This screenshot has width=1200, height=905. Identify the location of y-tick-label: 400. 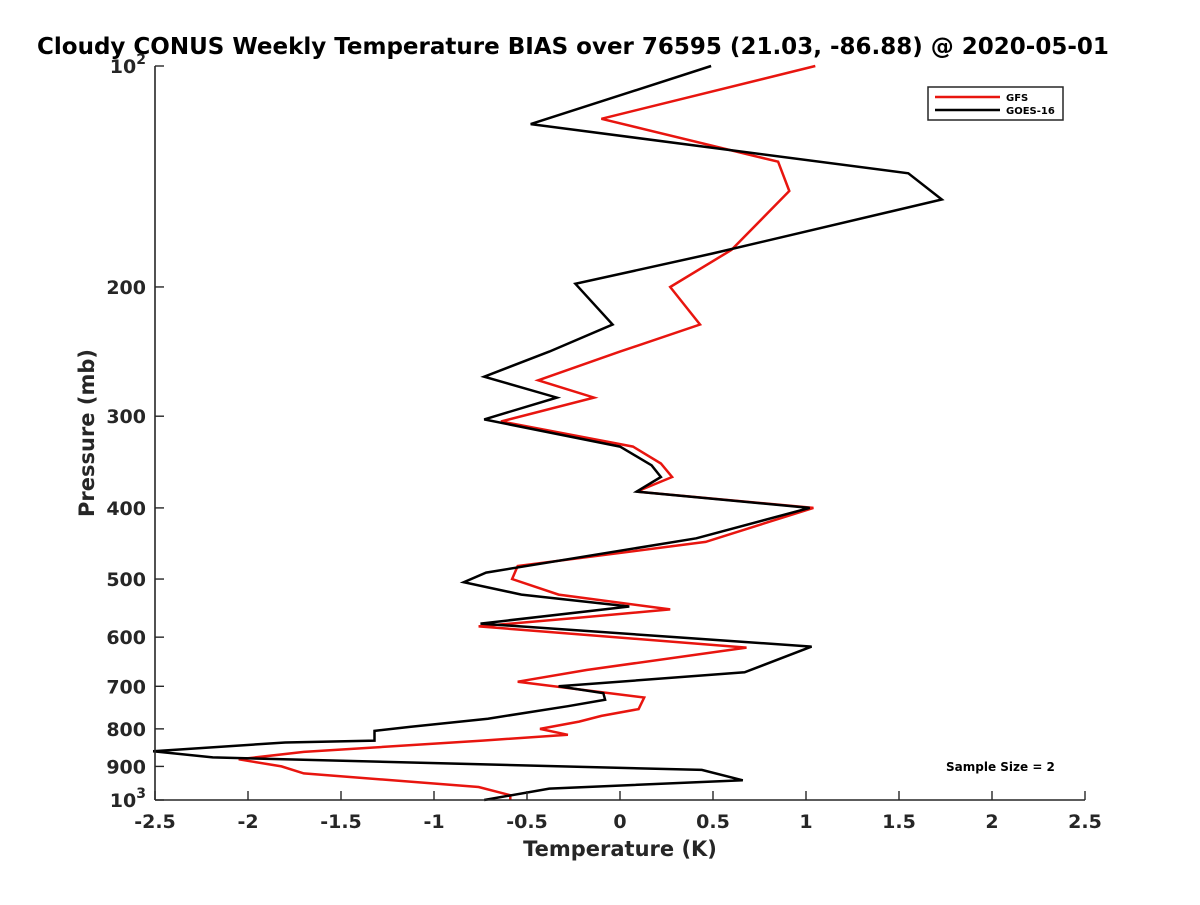
(126, 509).